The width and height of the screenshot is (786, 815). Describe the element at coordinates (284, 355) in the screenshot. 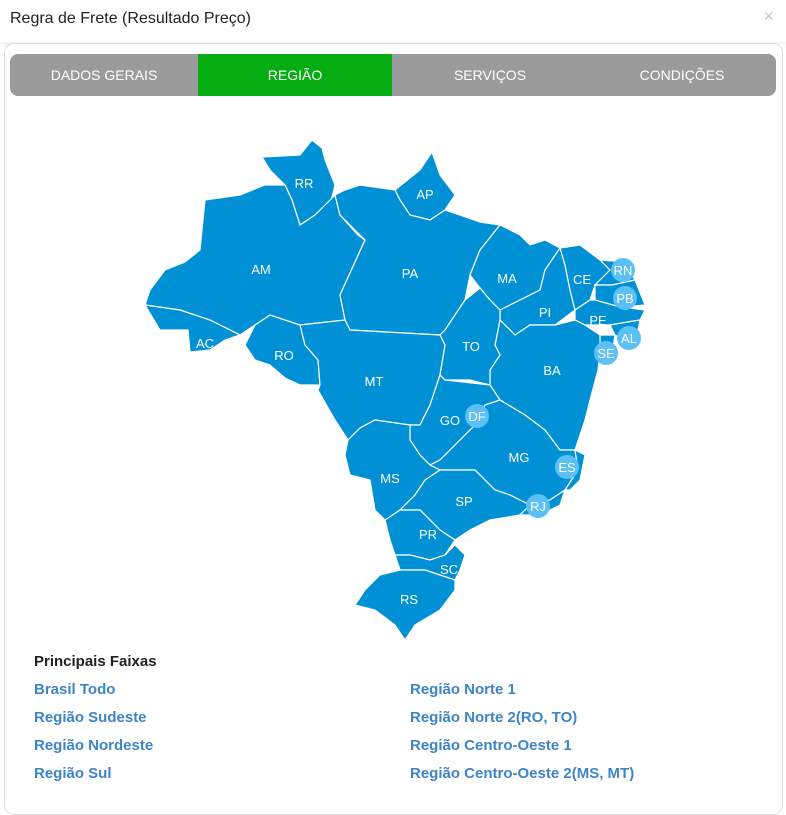

I see `state-label-ro: RO` at that location.